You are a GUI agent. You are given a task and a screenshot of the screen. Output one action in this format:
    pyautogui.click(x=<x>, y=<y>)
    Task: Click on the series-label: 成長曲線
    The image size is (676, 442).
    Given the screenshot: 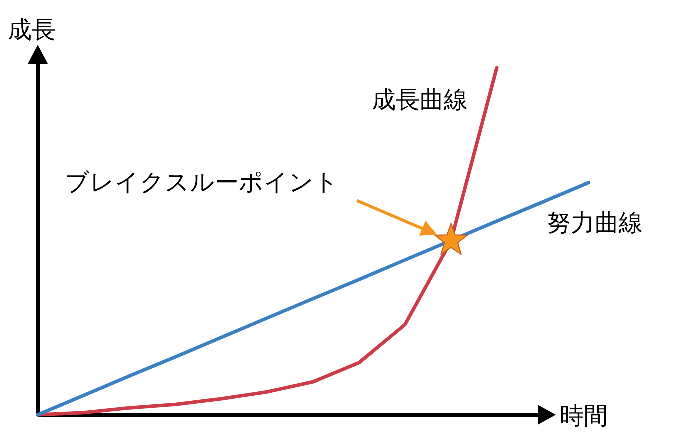 What is the action you would take?
    pyautogui.click(x=420, y=100)
    